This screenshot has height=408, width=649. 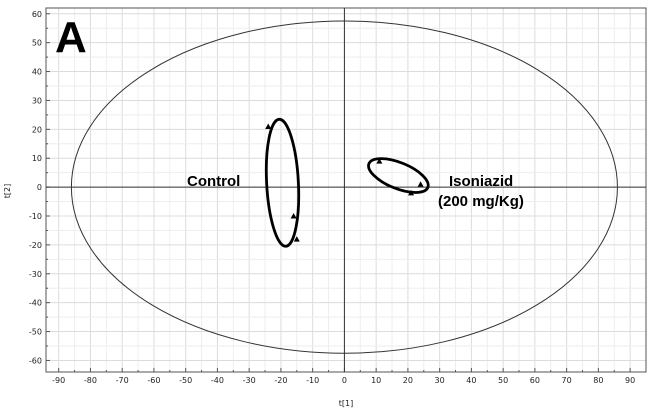 What do you see at coordinates (35, 332) in the screenshot?
I see `y-tick-label: -50` at bounding box center [35, 332].